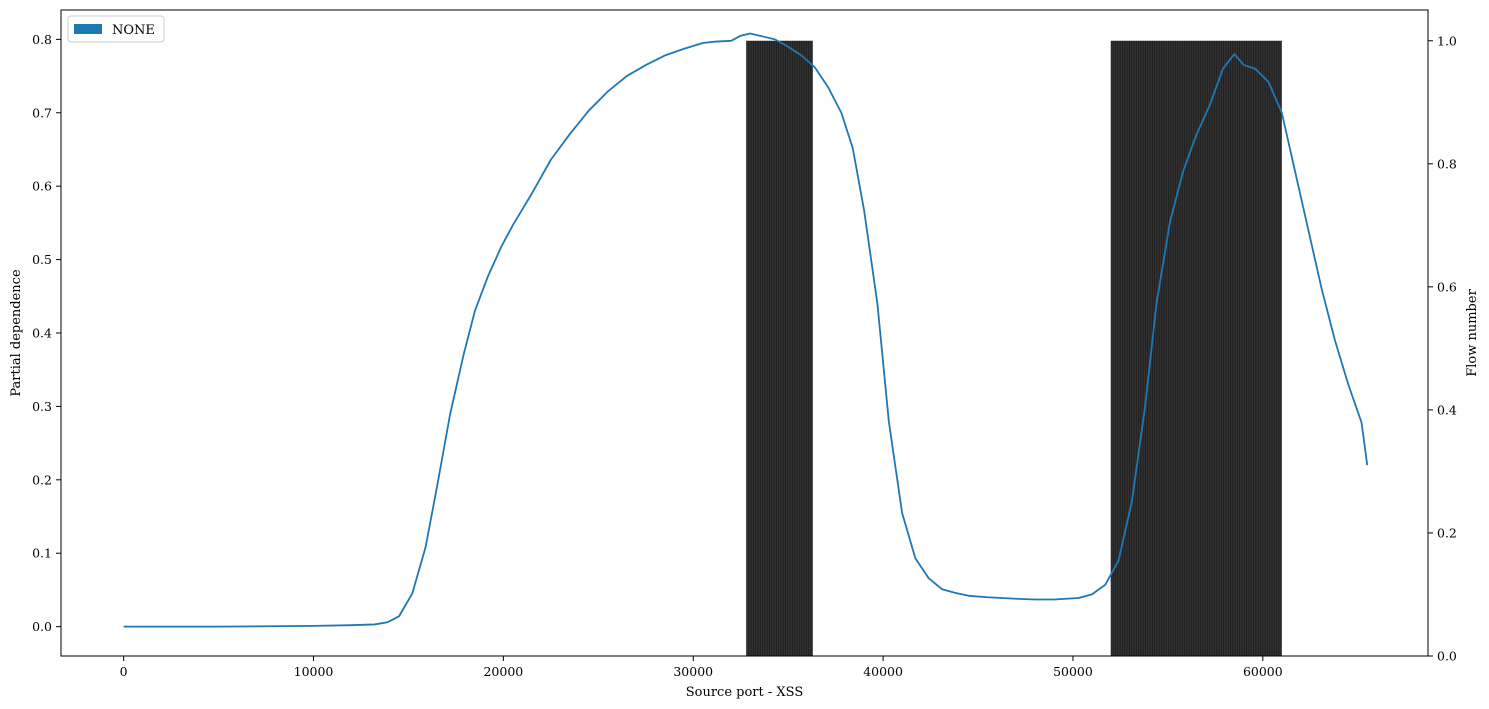 This screenshot has width=1489, height=709. I want to click on x-tick-label: 30000, so click(693, 671).